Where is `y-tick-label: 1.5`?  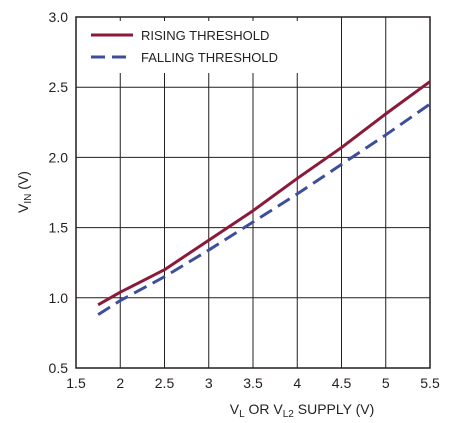
y-tick-label: 1.5 is located at coordinates (59, 228).